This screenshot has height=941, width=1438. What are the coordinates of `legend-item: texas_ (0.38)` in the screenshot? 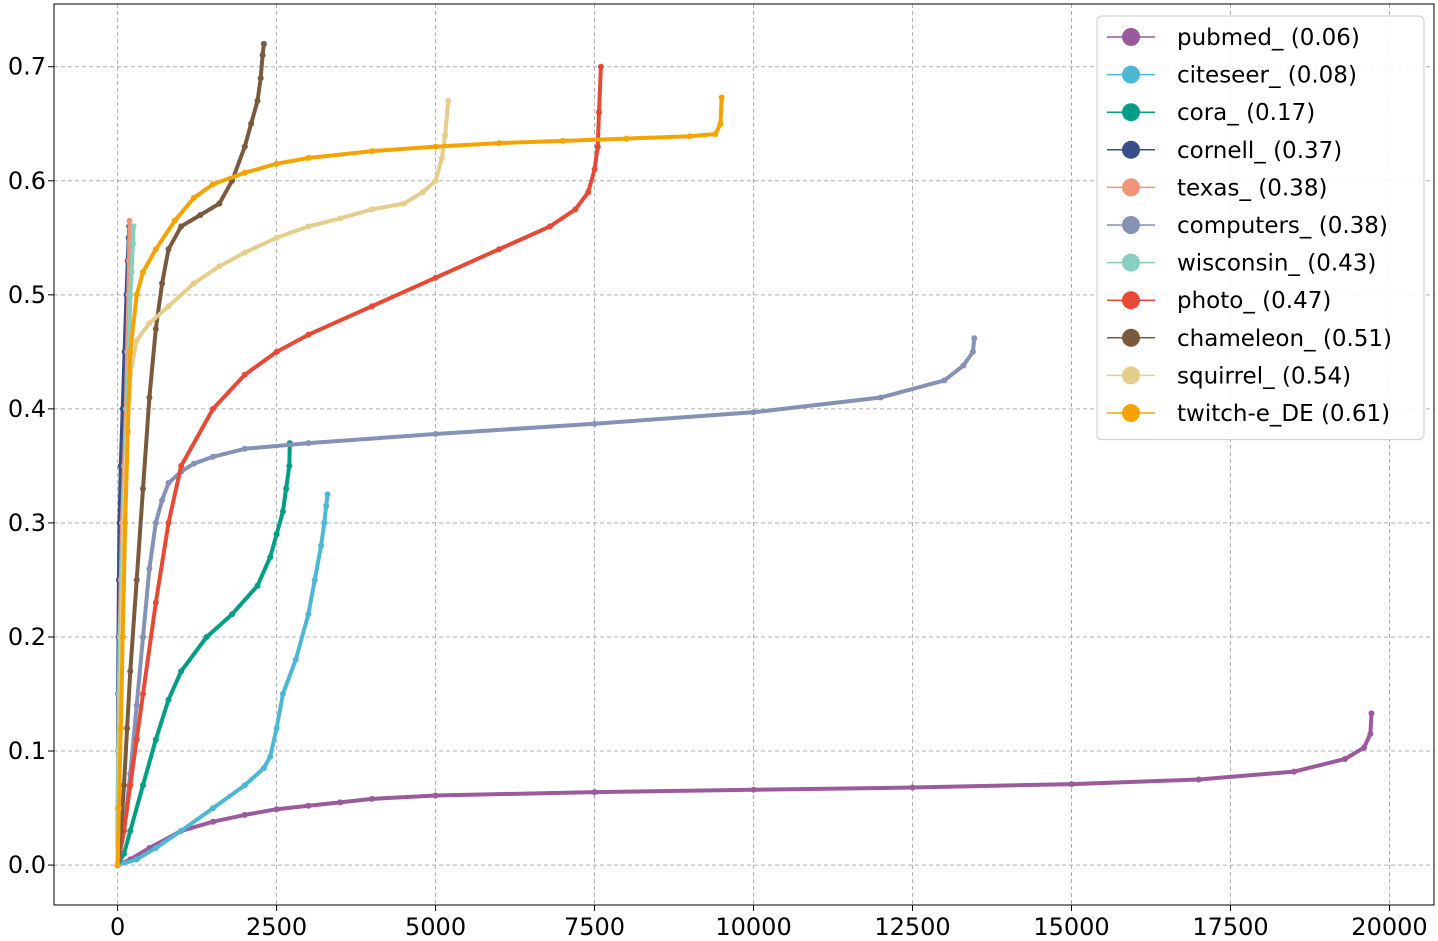 It's located at (1217, 188).